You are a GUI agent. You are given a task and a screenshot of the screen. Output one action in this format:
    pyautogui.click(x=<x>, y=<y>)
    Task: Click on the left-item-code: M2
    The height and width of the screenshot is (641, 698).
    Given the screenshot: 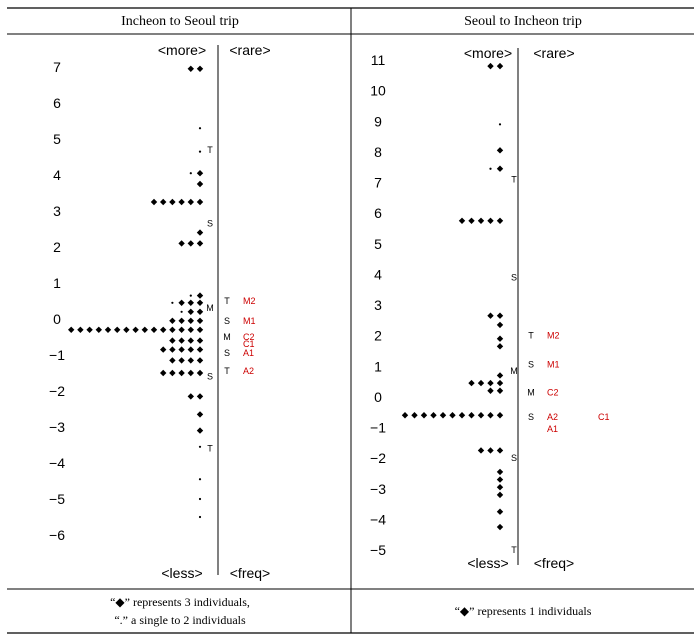 What is the action you would take?
    pyautogui.click(x=249, y=301)
    